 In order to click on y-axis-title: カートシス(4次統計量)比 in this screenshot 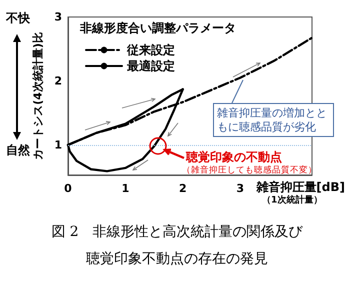, I will do `click(37, 96)`.